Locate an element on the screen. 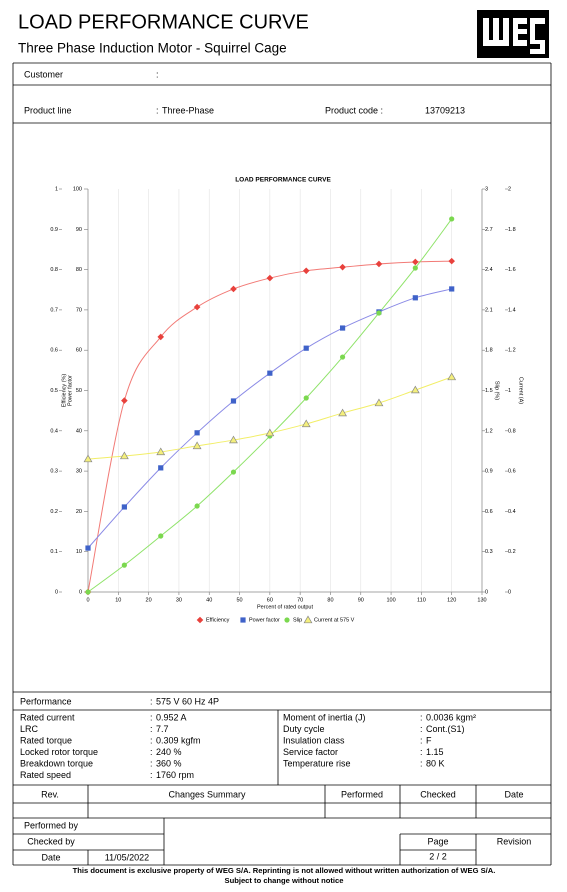 This screenshot has width=567, height=892. y-axis-label: Power factor is located at coordinates (70, 390).